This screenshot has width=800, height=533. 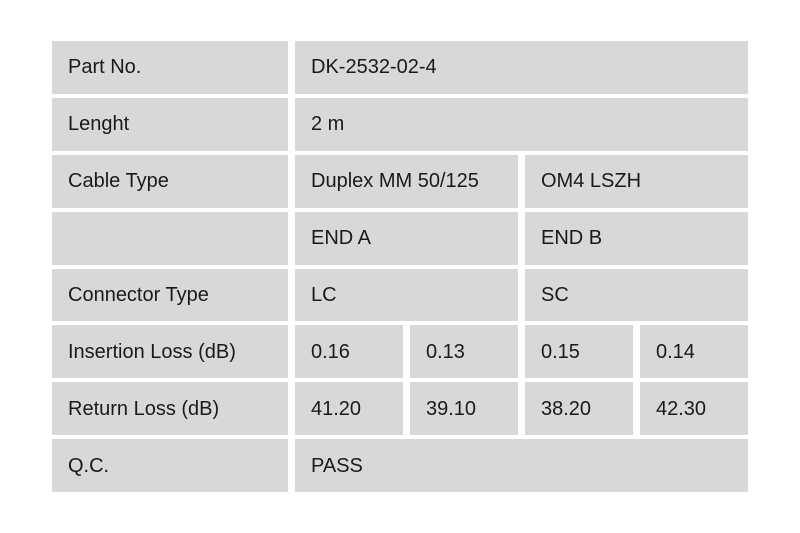 I want to click on row-label-connector-type: Connector Type, so click(x=170, y=295).